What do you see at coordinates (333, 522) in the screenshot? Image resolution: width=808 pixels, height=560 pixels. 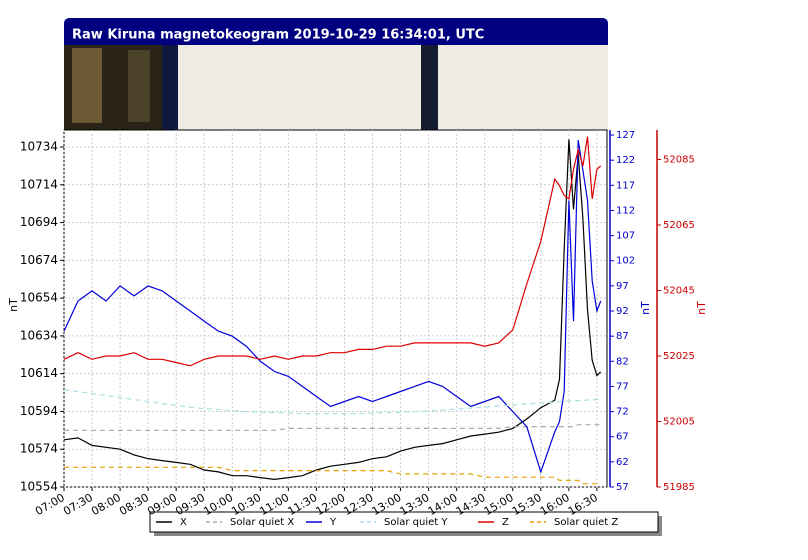 I see `legend-label: Y` at bounding box center [333, 522].